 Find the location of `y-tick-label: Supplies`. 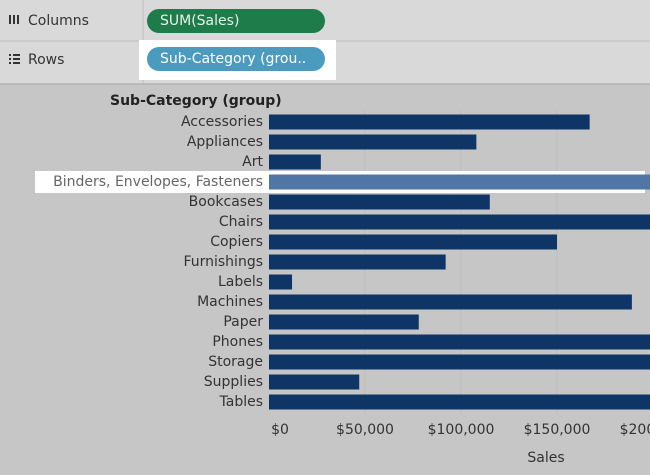

y-tick-label: Supplies is located at coordinates (233, 382).